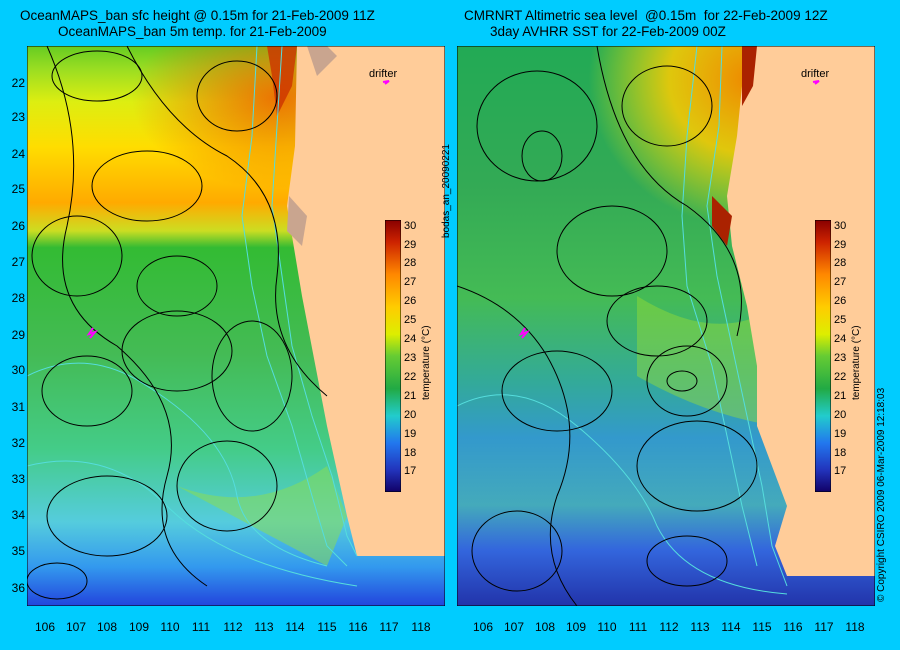 The width and height of the screenshot is (900, 650). Describe the element at coordinates (18, 551) in the screenshot. I see `lat-label-35: 35` at that location.